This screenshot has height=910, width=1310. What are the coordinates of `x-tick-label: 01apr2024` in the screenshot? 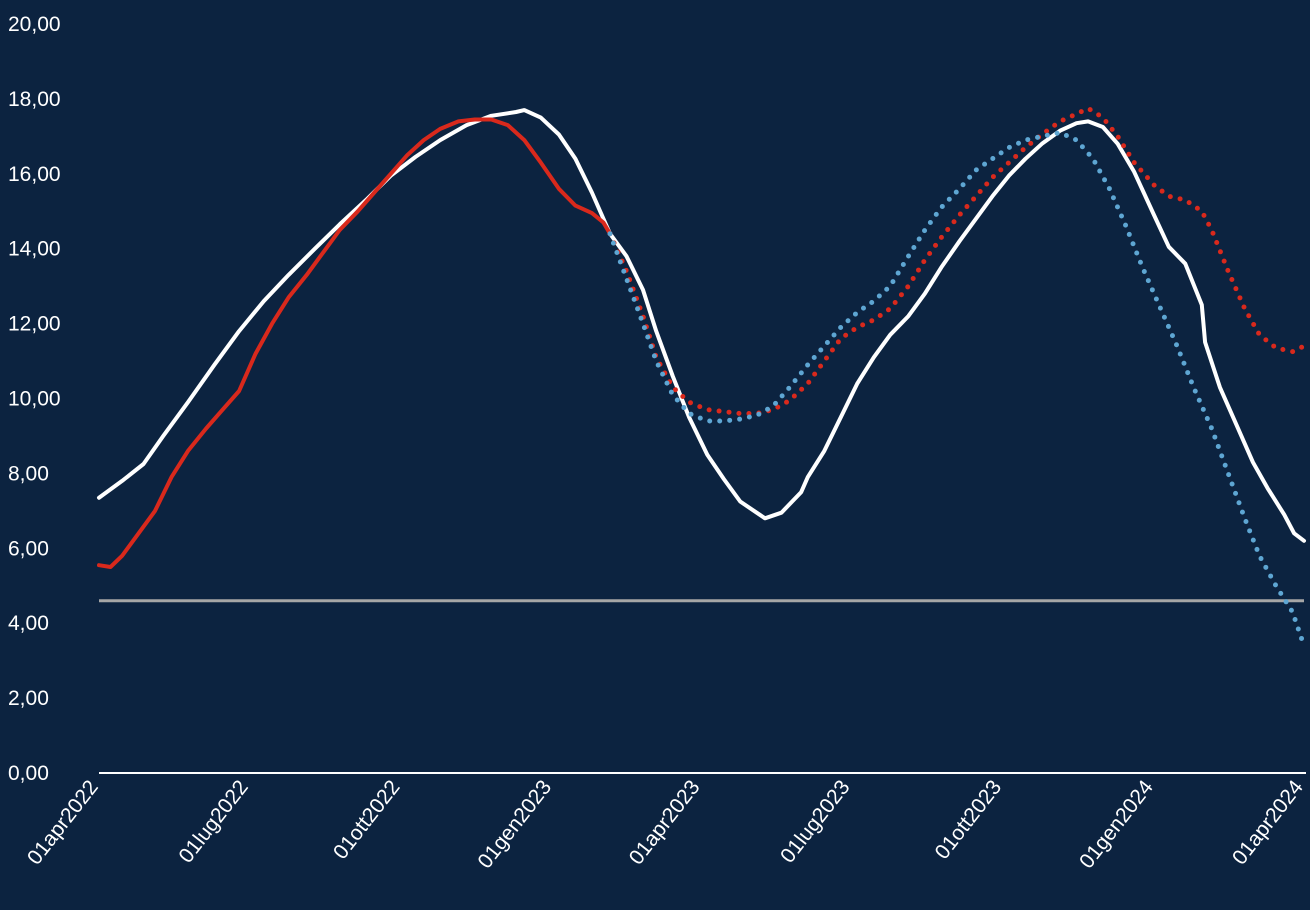 It's located at (1268, 823).